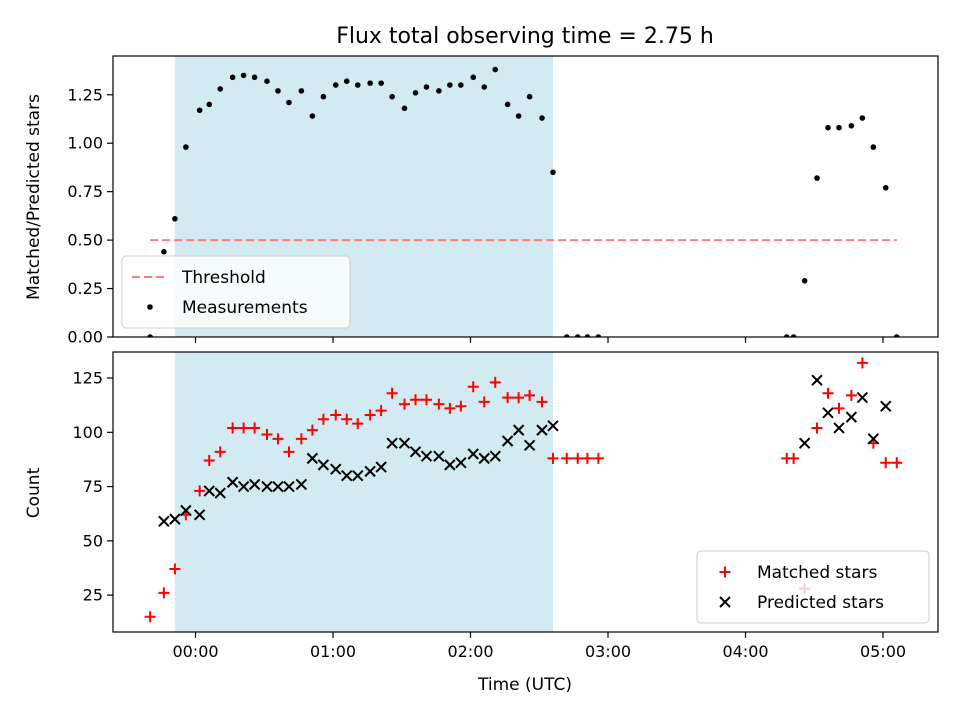 Image resolution: width=960 pixels, height=724 pixels. I want to click on legend-predicted-swatch, so click(725, 602).